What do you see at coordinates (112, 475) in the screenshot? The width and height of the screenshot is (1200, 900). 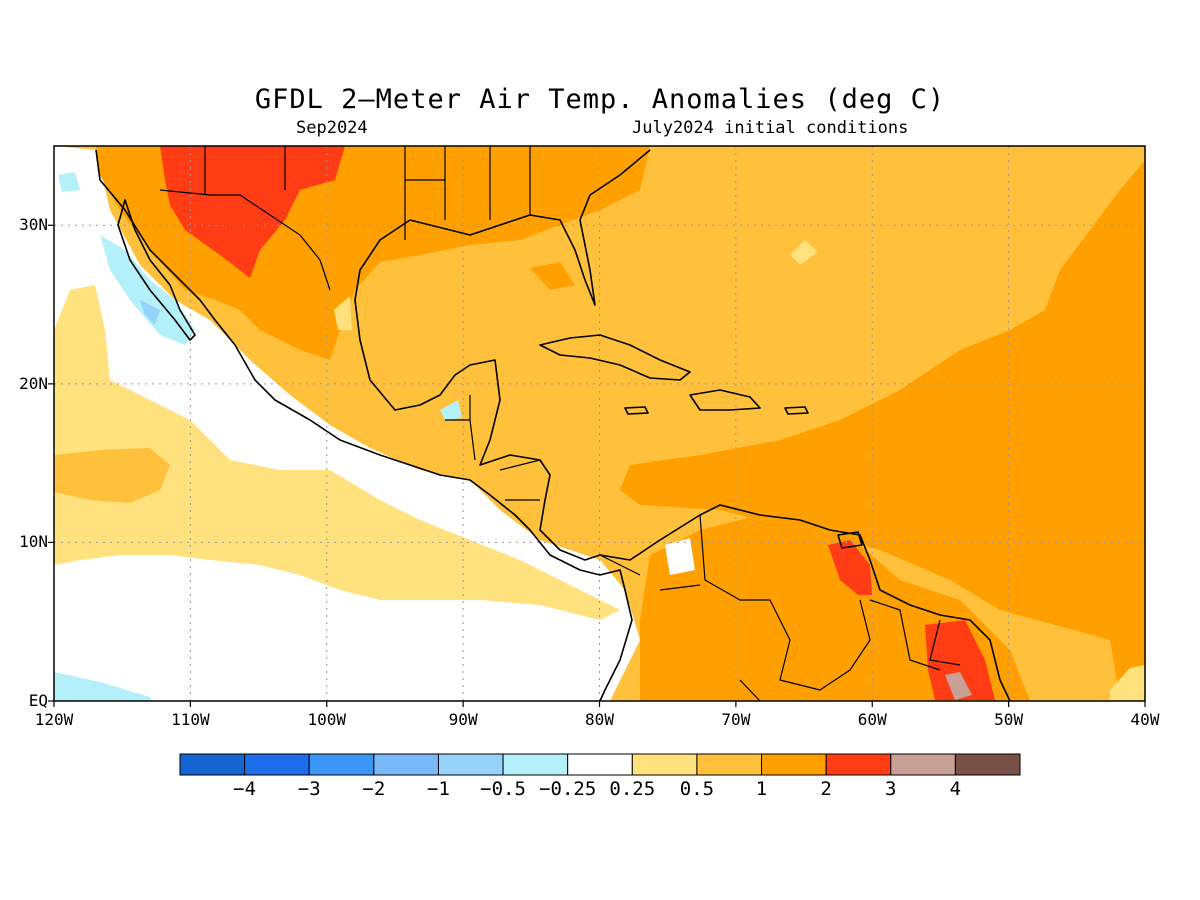 I see `pacific-orange-blob` at bounding box center [112, 475].